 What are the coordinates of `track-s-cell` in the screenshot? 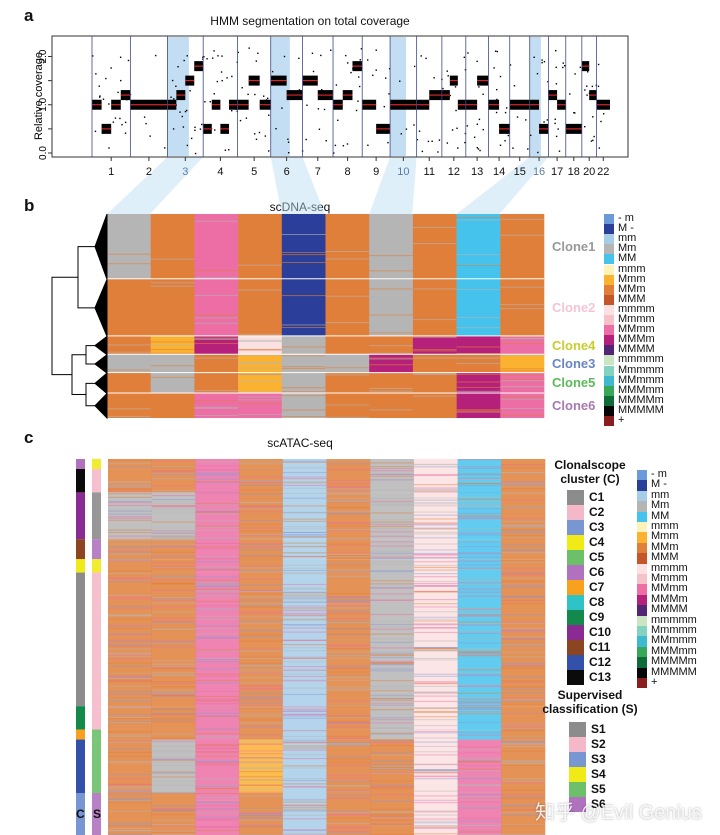 It's located at (96, 464).